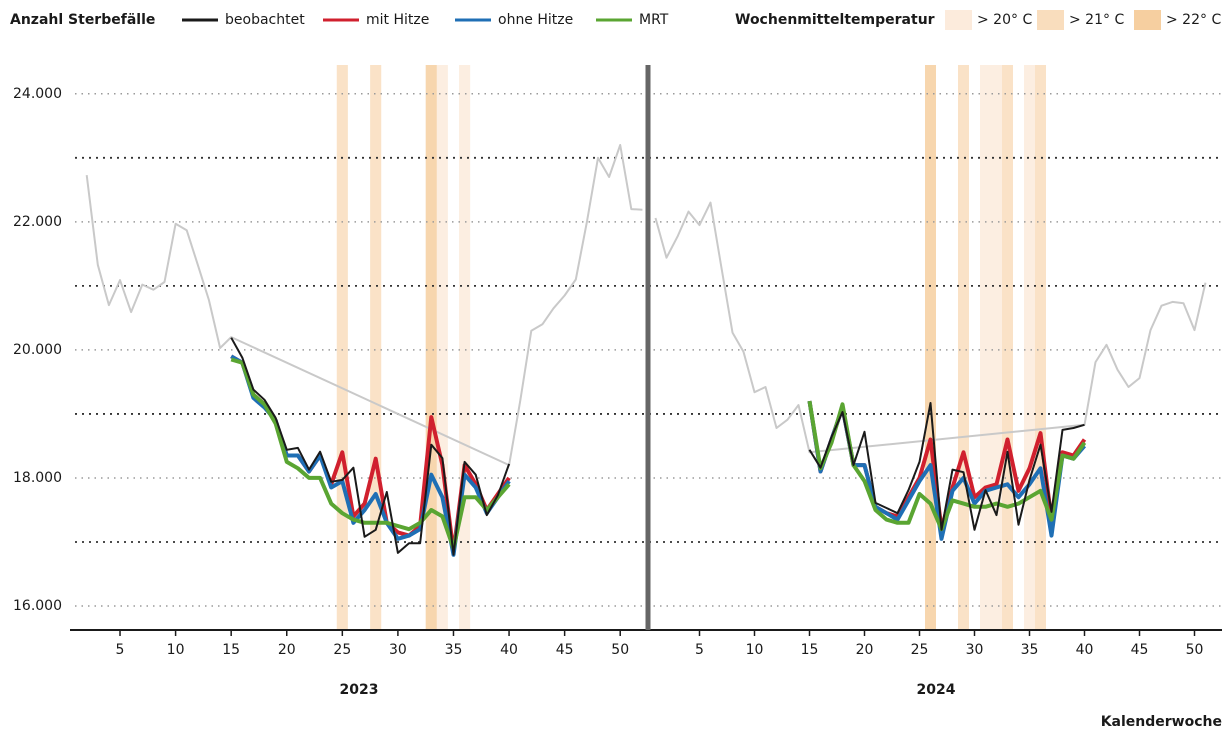  Describe the element at coordinates (37, 350) in the screenshot. I see `y-tick-label: 20.000` at that location.